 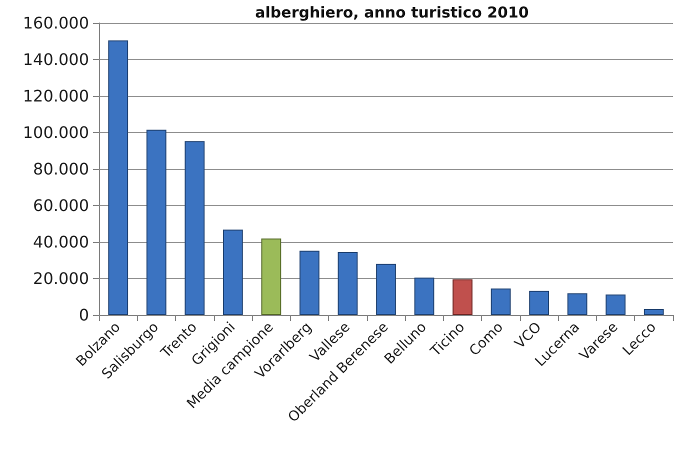 I want to click on chart-title: alberghiero, anno turistico 2010, so click(x=392, y=13).